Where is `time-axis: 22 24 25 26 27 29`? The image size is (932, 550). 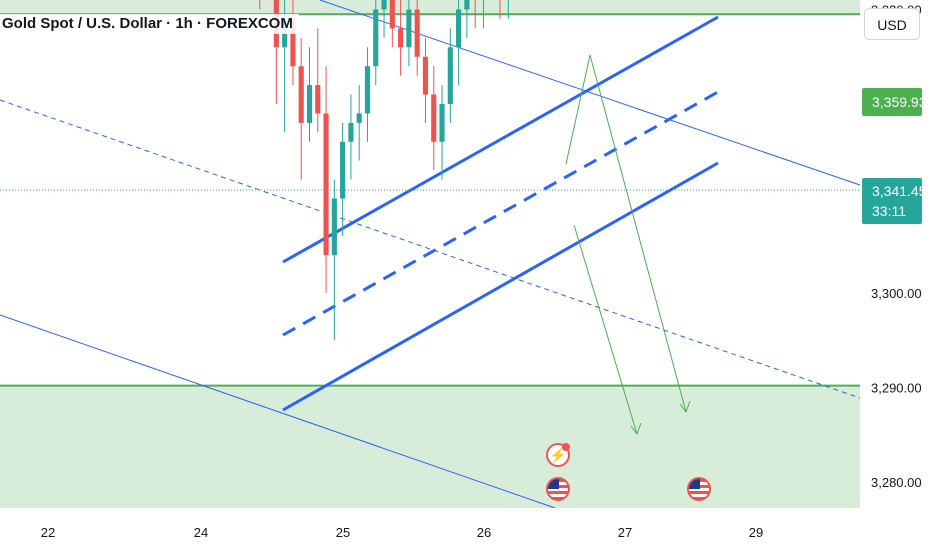 time-axis: 22 24 25 26 27 29 is located at coordinates (430, 529).